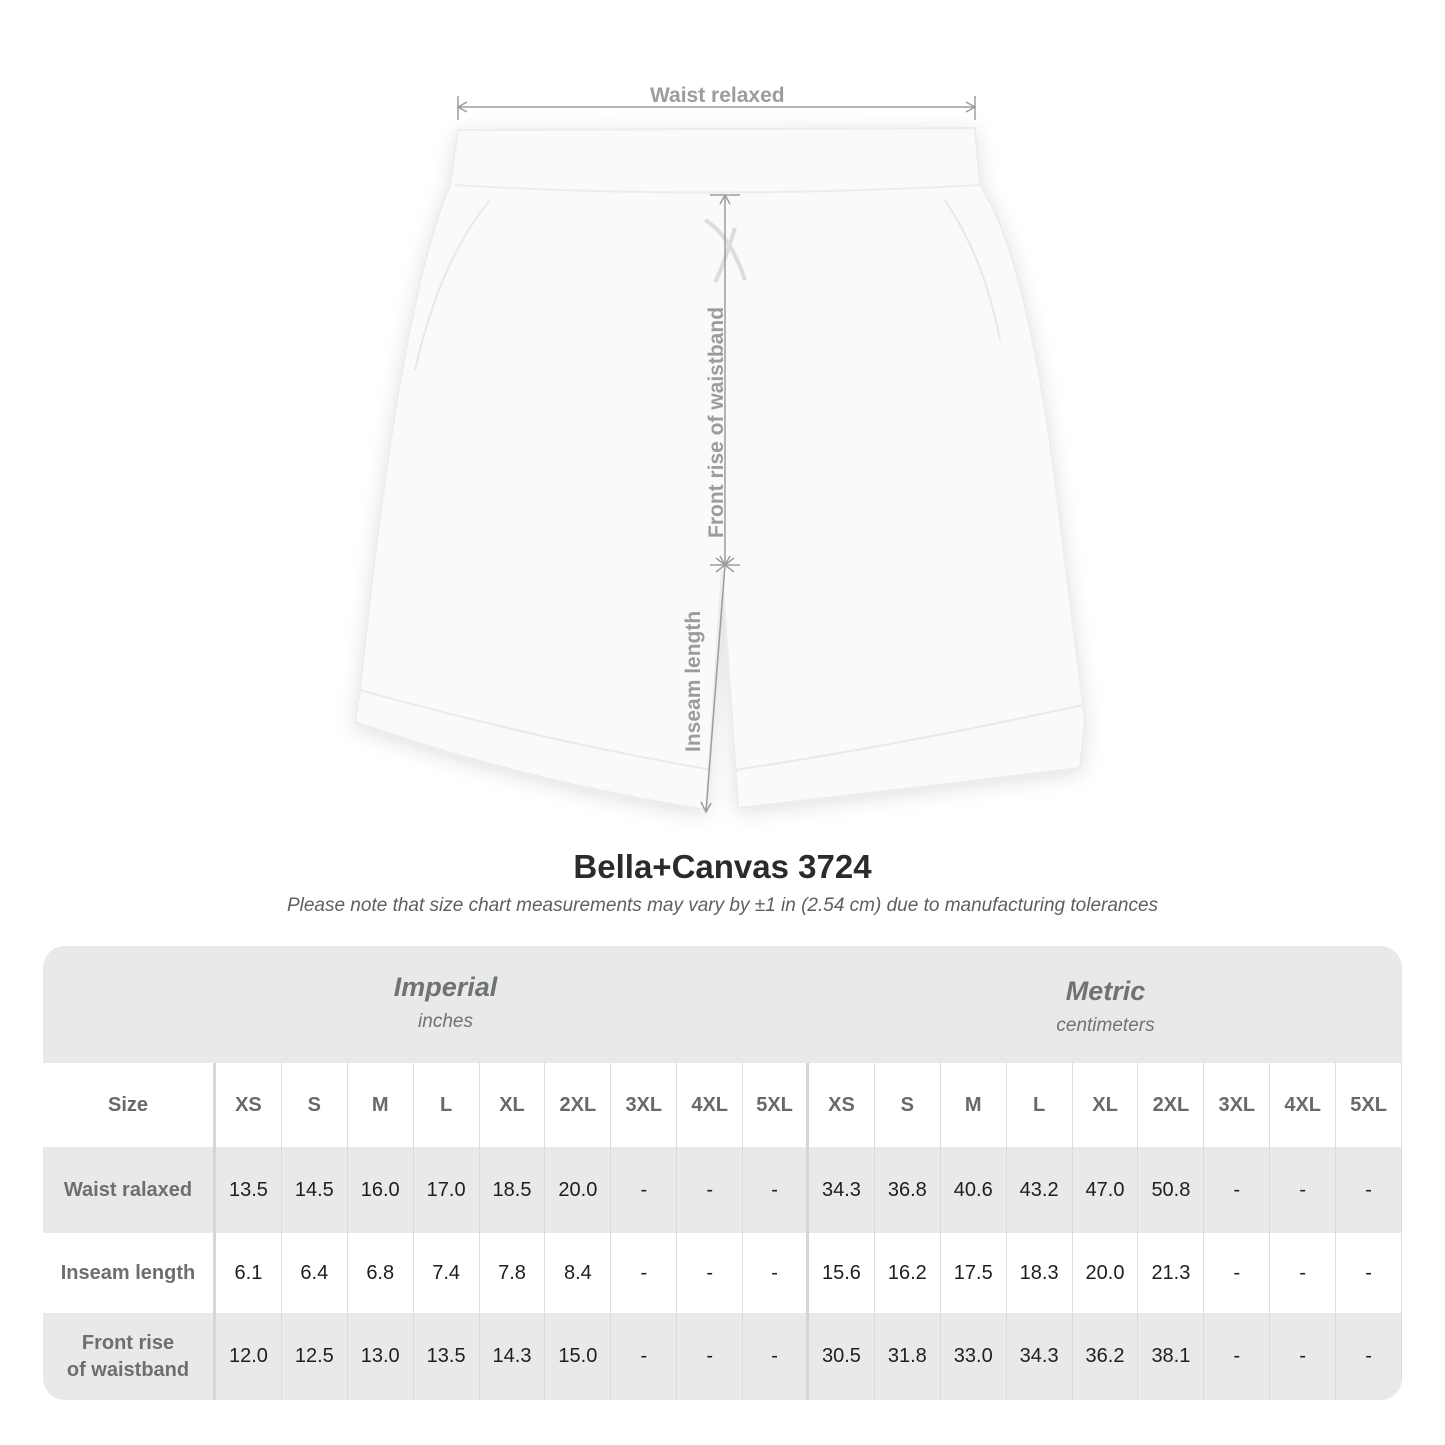  Describe the element at coordinates (315, 1190) in the screenshot. I see `imperial-value-cell: 14.5` at that location.